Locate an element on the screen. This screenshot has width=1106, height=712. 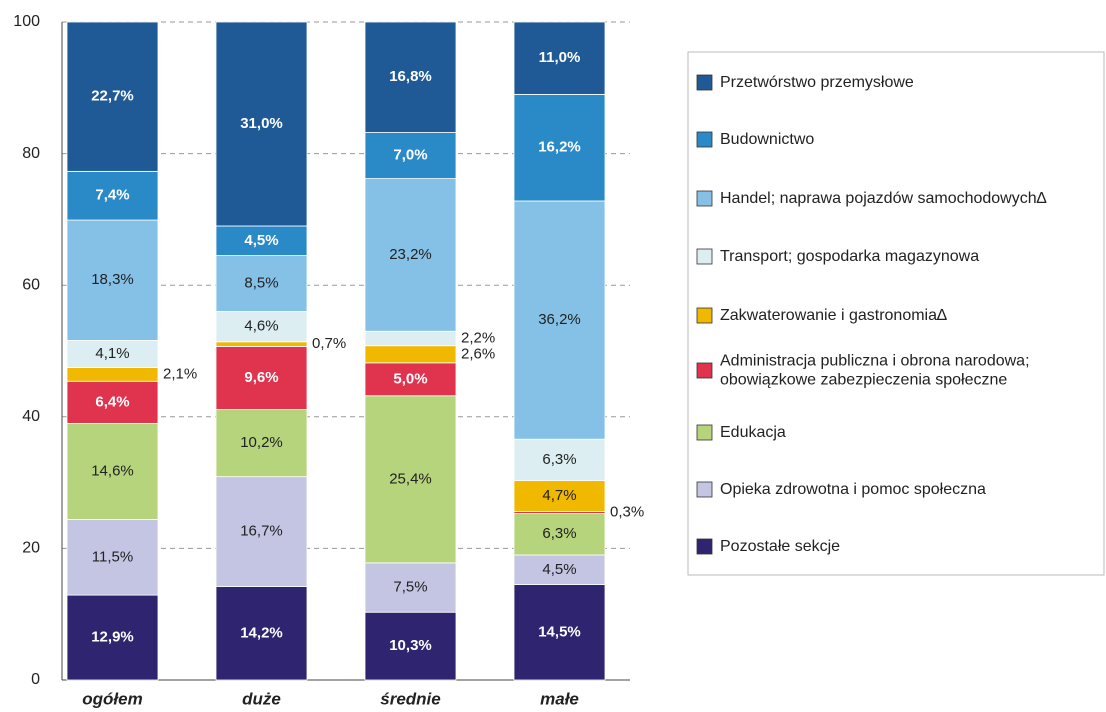
legend-label: Opieka zdrowotna i pomoc społeczna is located at coordinates (853, 489).